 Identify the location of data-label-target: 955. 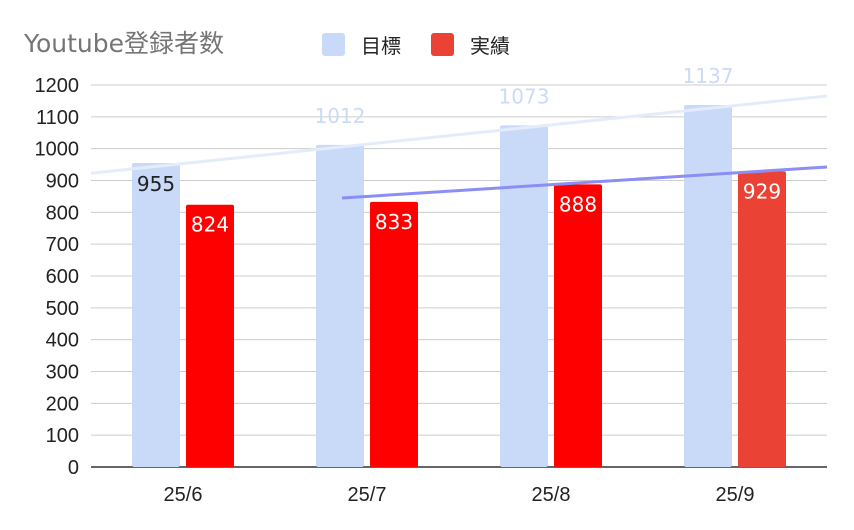
(156, 184).